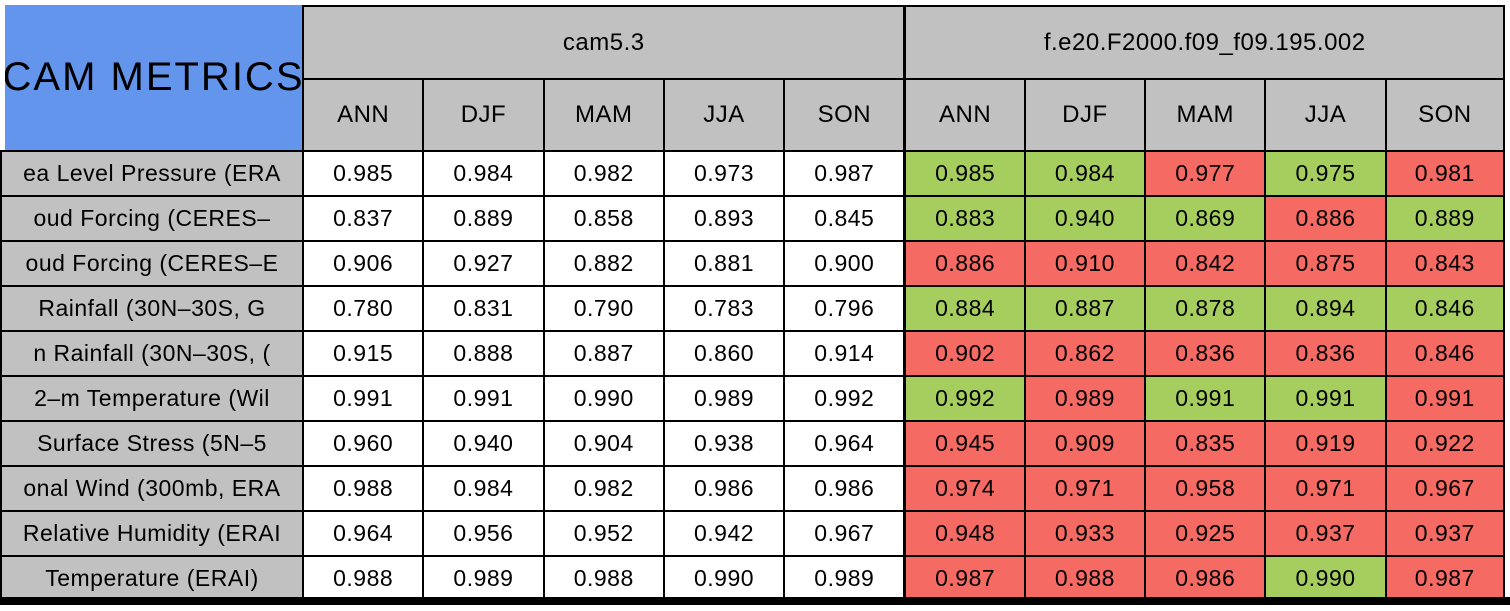  Describe the element at coordinates (362, 262) in the screenshot. I see `metric-value-cam53: 0.906` at that location.